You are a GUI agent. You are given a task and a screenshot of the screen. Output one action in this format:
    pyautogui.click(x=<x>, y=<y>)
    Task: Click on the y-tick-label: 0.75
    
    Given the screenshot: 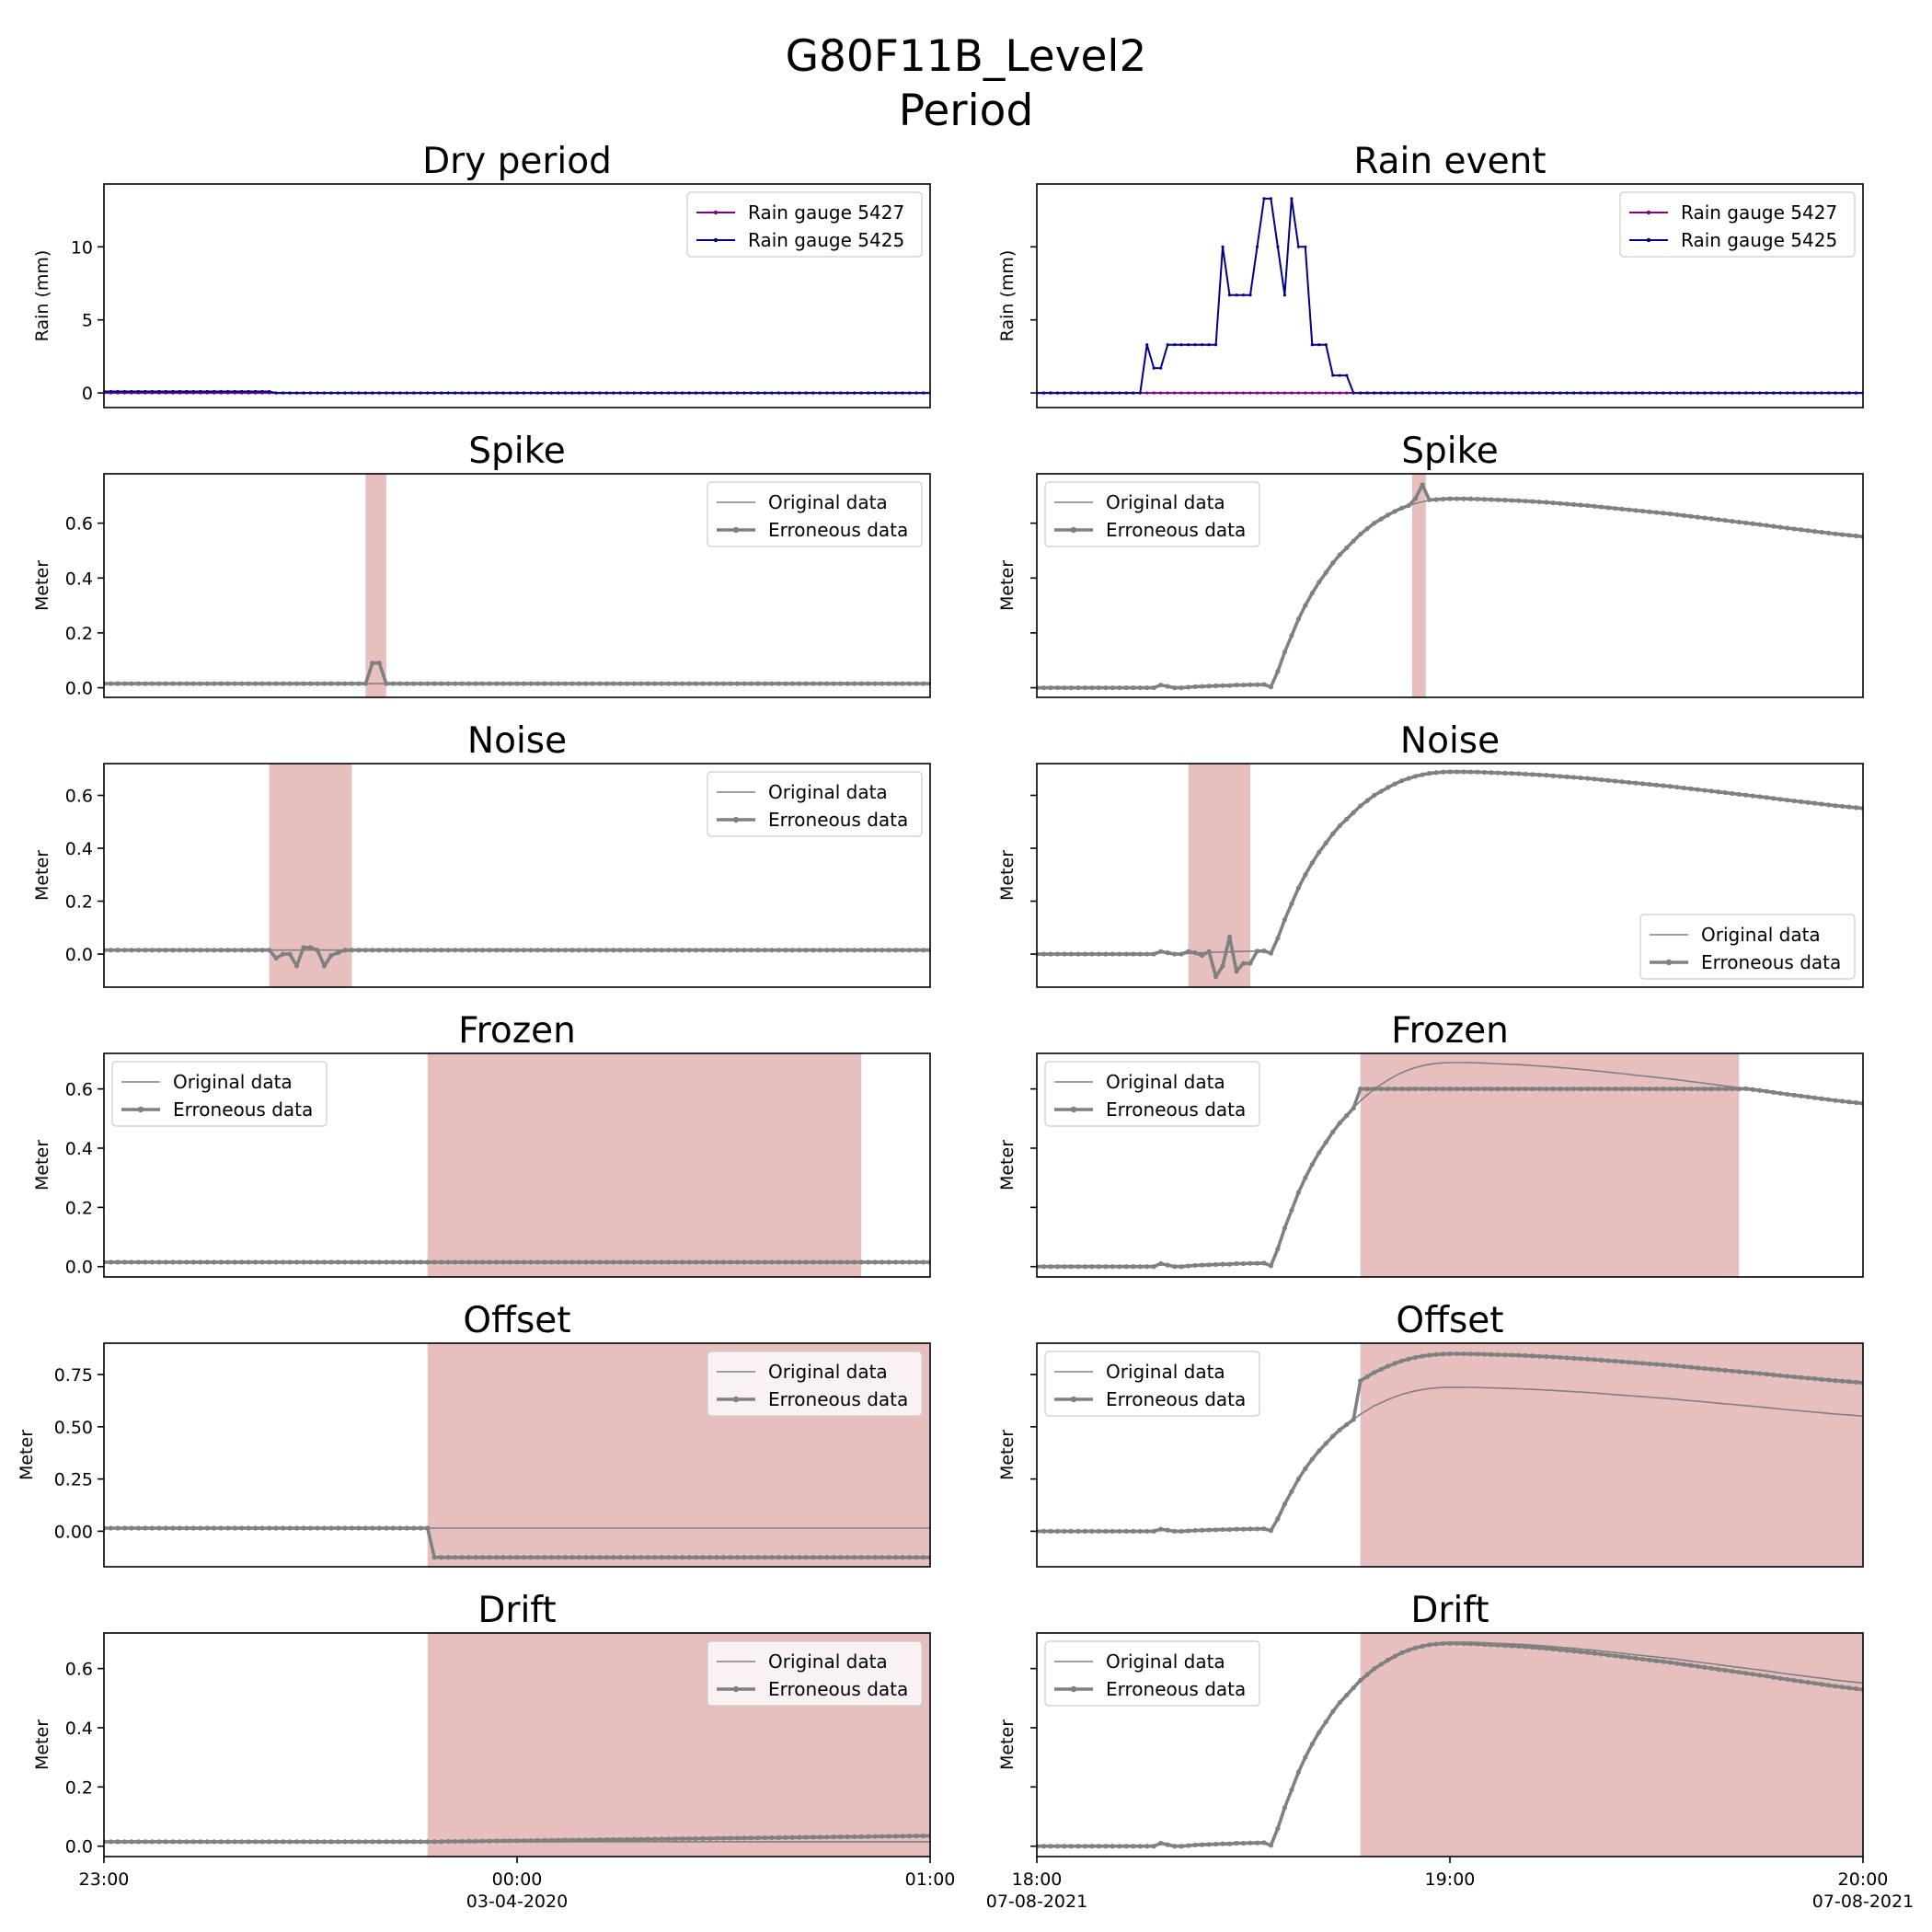 What is the action you would take?
    pyautogui.click(x=73, y=1375)
    